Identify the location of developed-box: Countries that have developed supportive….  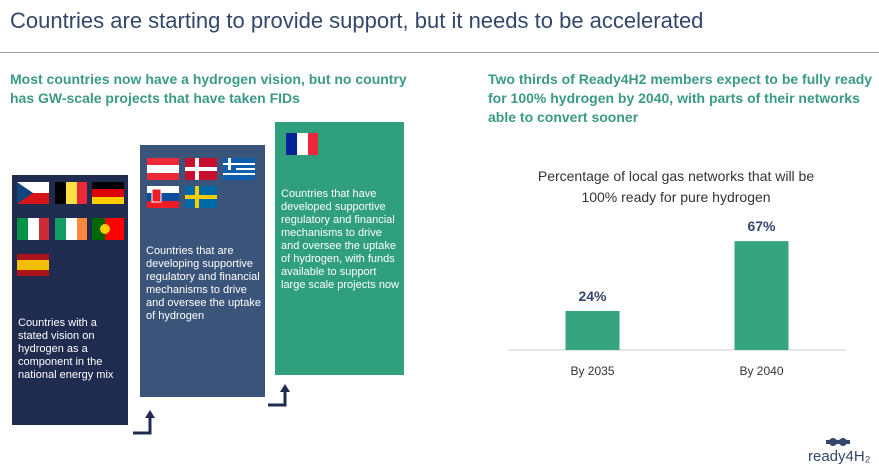
(339, 248).